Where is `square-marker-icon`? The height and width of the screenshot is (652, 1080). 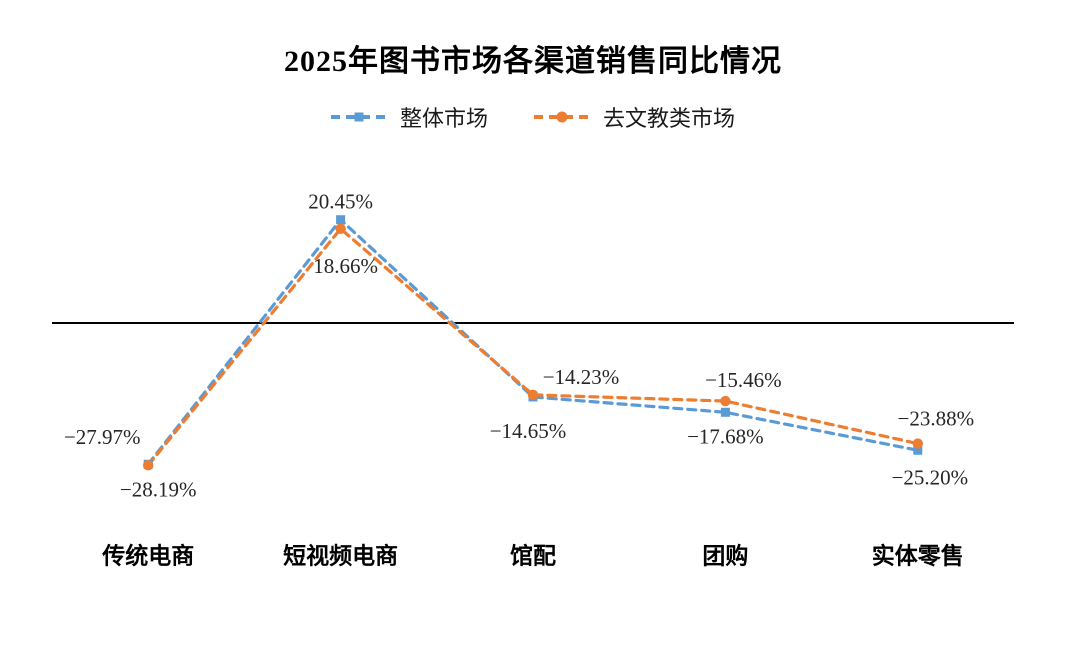 square-marker-icon is located at coordinates (359, 117).